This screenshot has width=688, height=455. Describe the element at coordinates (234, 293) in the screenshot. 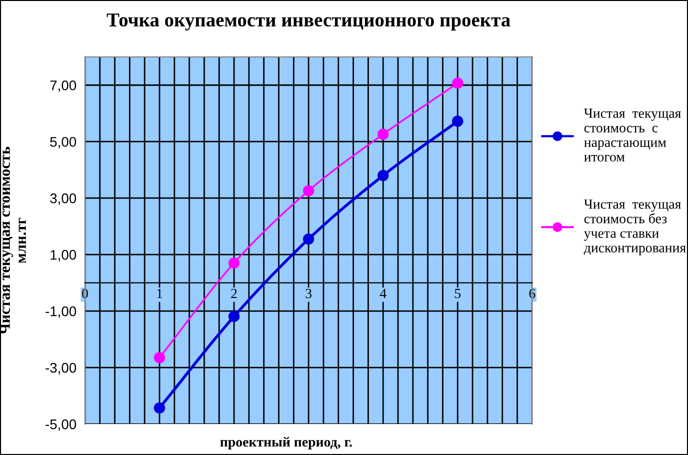

I see `x-tick-label: 2` at that location.